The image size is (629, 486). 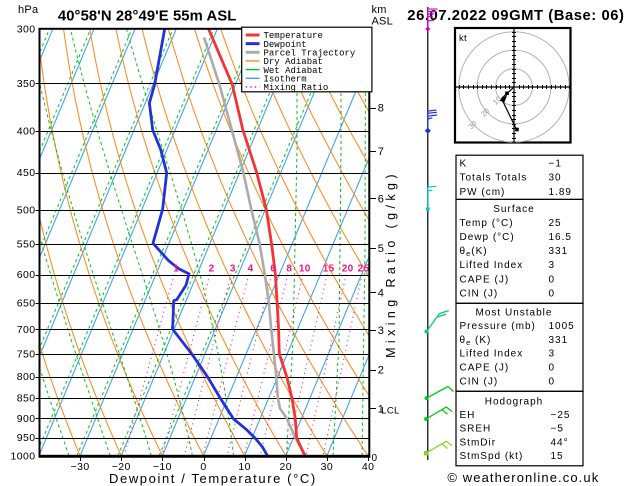 What do you see at coordinates (523, 477) in the screenshot?
I see `svg-text: © weatheronline.co.uk` at bounding box center [523, 477].